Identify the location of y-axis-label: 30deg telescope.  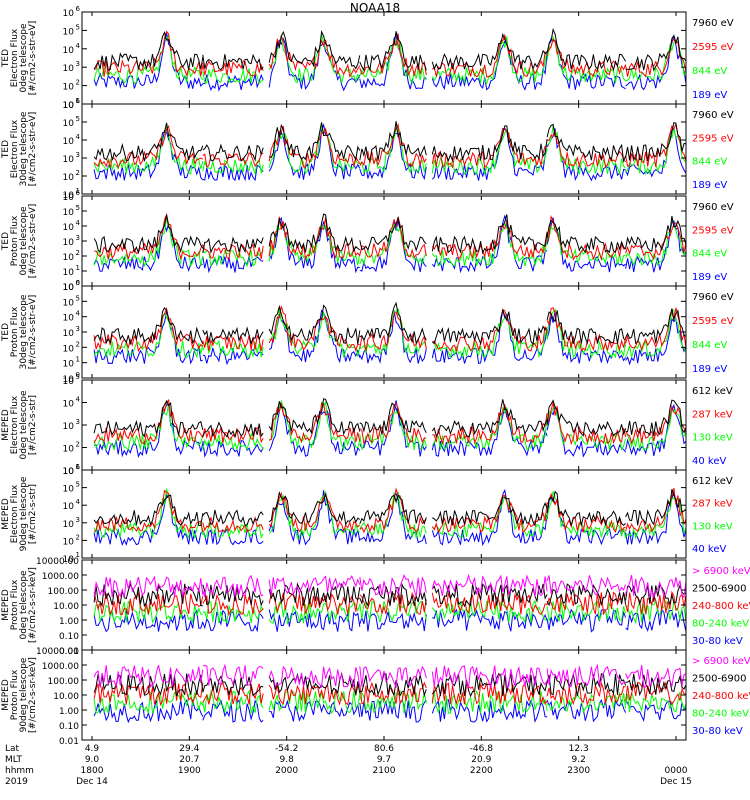
(24, 148).